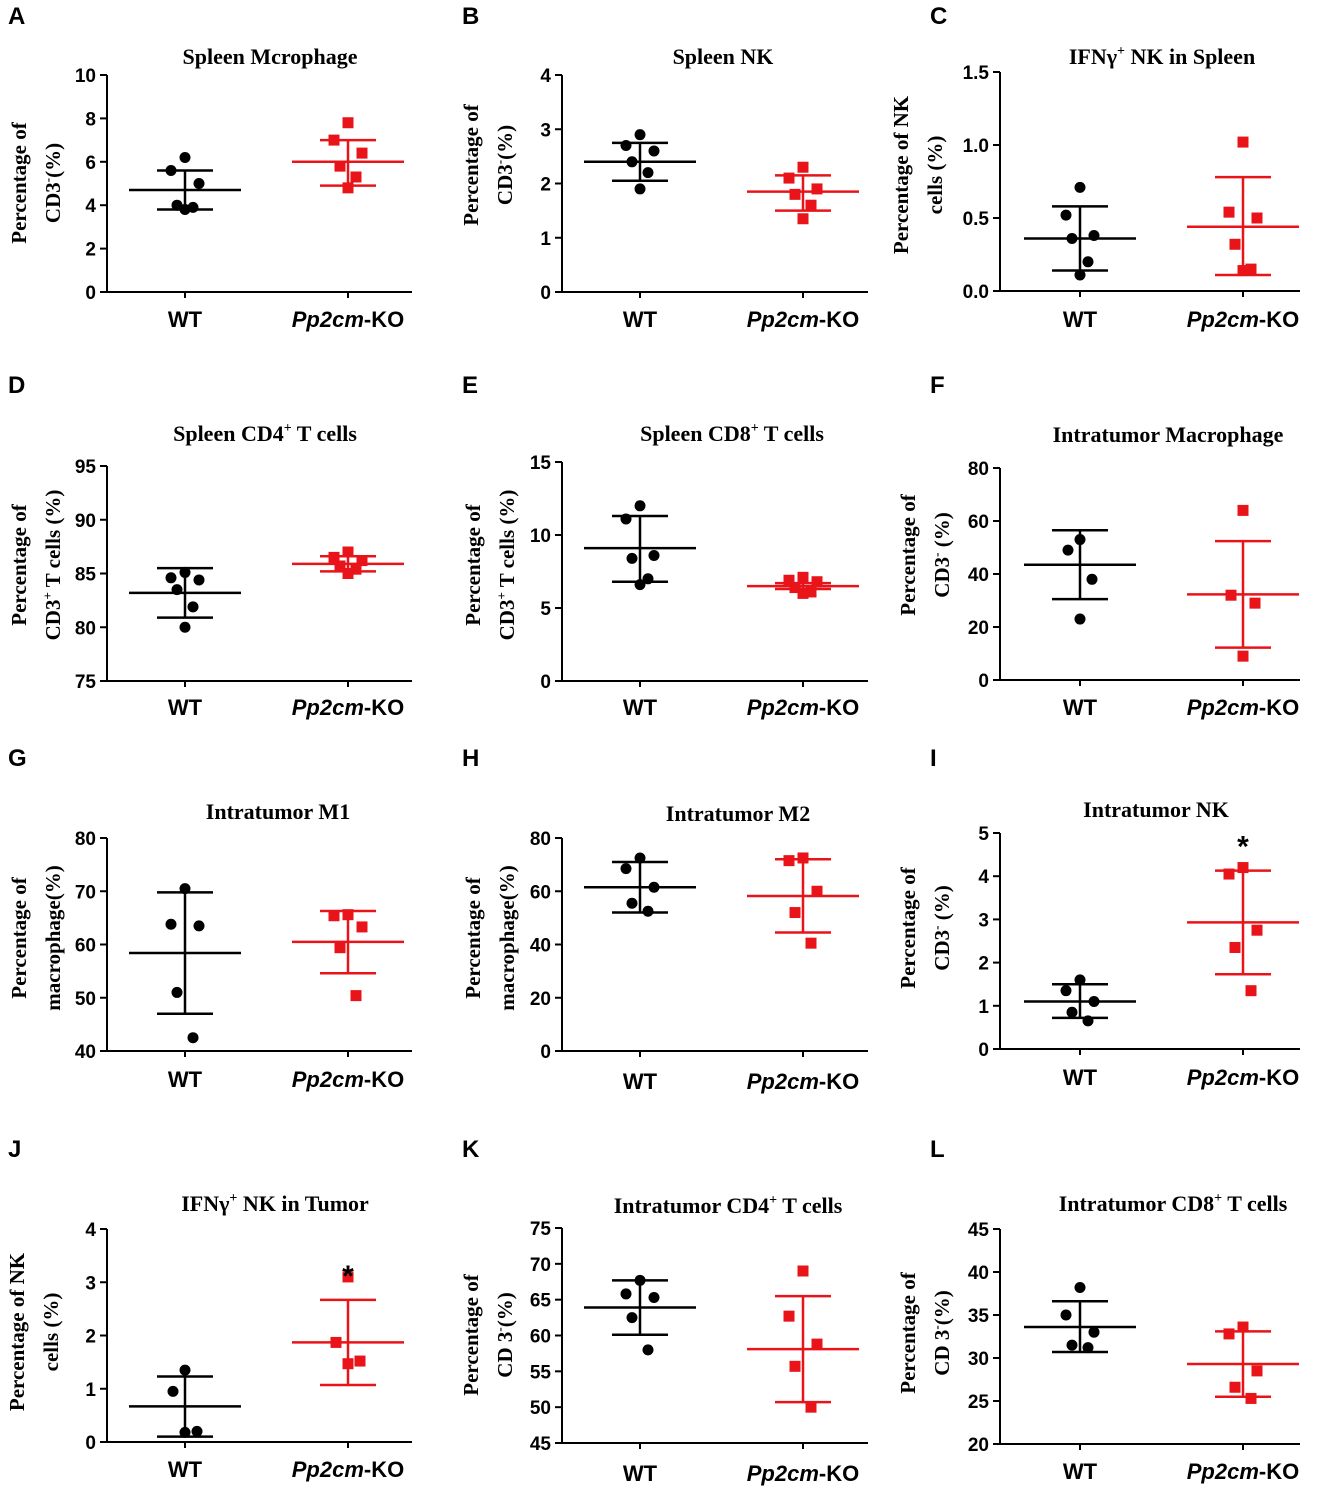 The image size is (1327, 1492). Describe the element at coordinates (976, 219) in the screenshot. I see `y-tick-label: 0.5` at that location.